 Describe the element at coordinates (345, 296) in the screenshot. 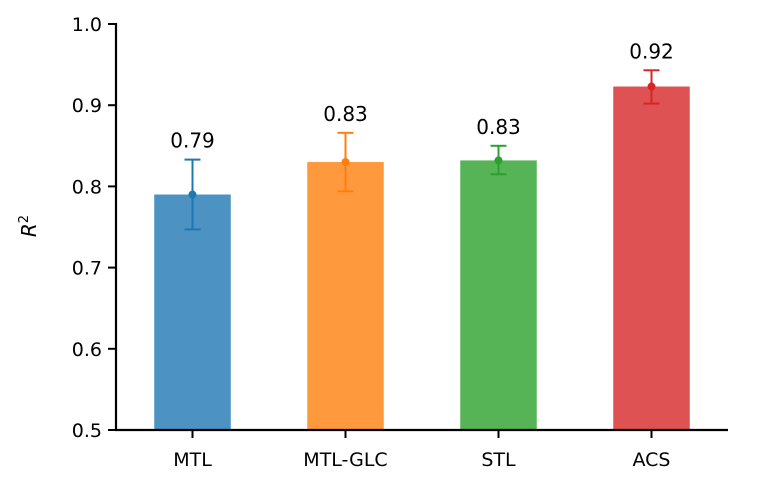

I see `bar-mtl-glc` at that location.